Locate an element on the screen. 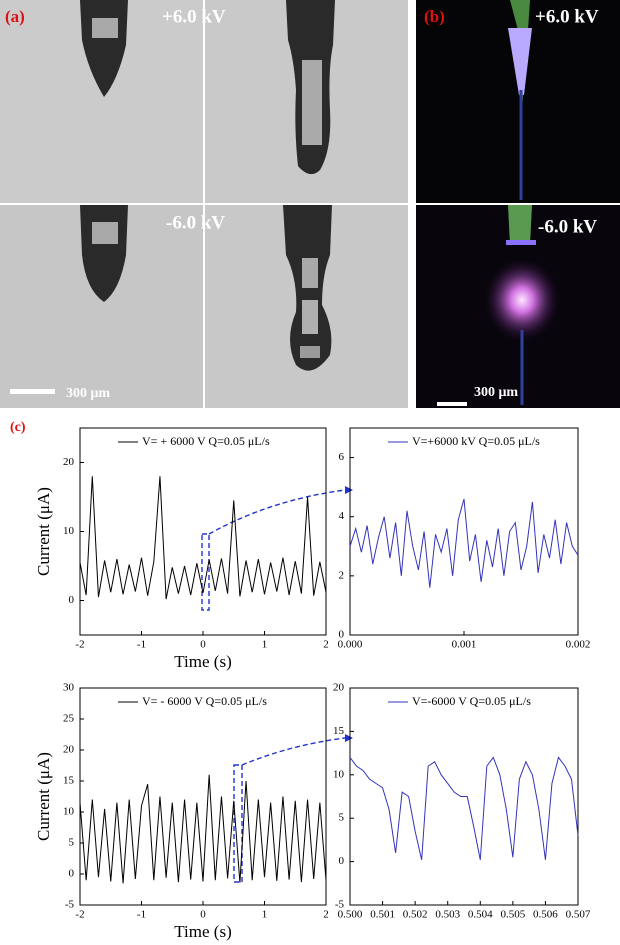  panel-label: (a) is located at coordinates (15, 16).